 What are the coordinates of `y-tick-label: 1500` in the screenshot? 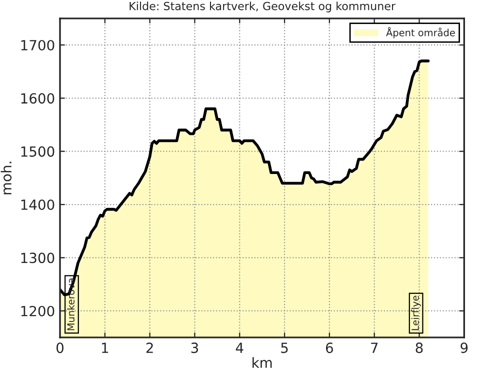 It's located at (37, 151).